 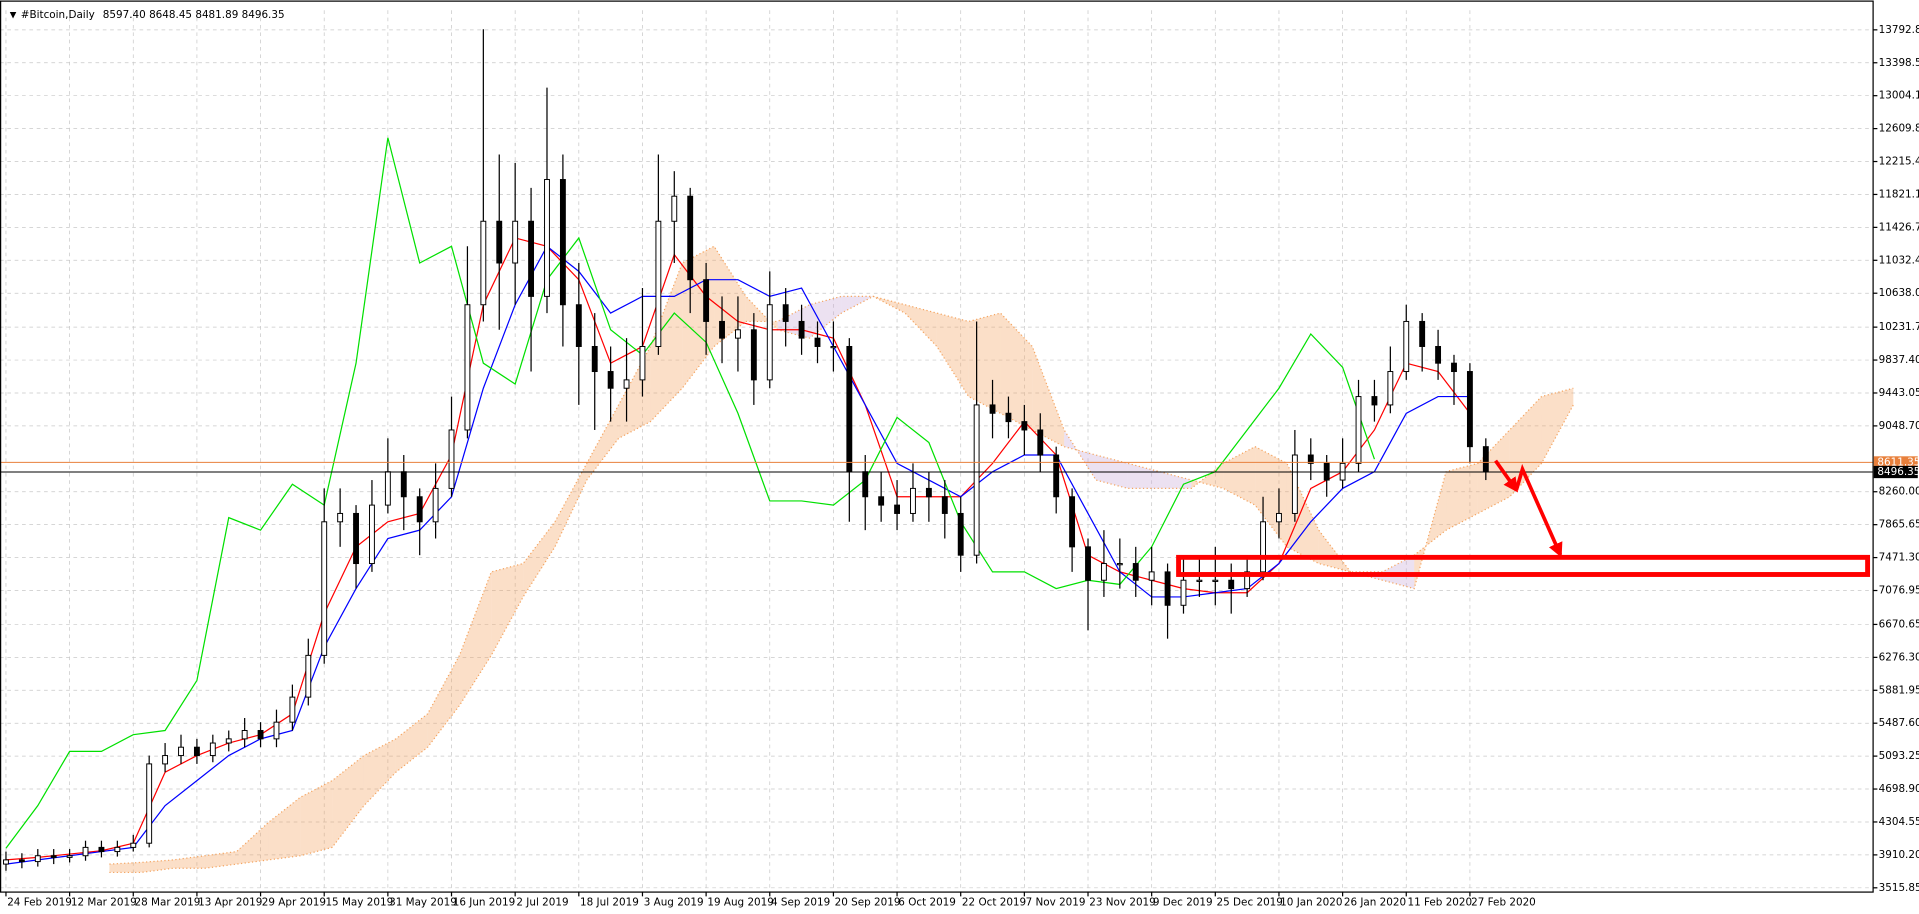 I want to click on x-tick-label: 15 May 2019, so click(x=359, y=902).